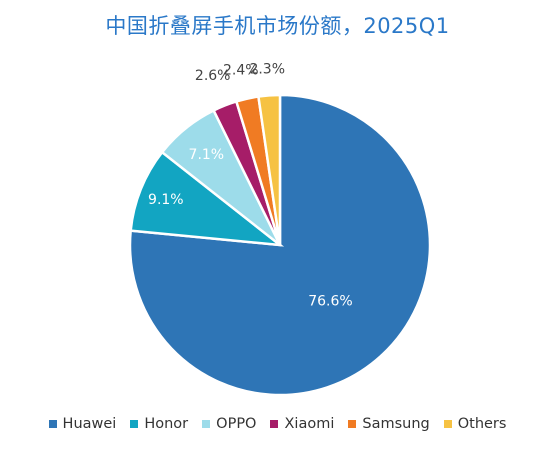 The image size is (555, 450). What do you see at coordinates (236, 424) in the screenshot?
I see `legend-label-oppo: OPPO` at bounding box center [236, 424].